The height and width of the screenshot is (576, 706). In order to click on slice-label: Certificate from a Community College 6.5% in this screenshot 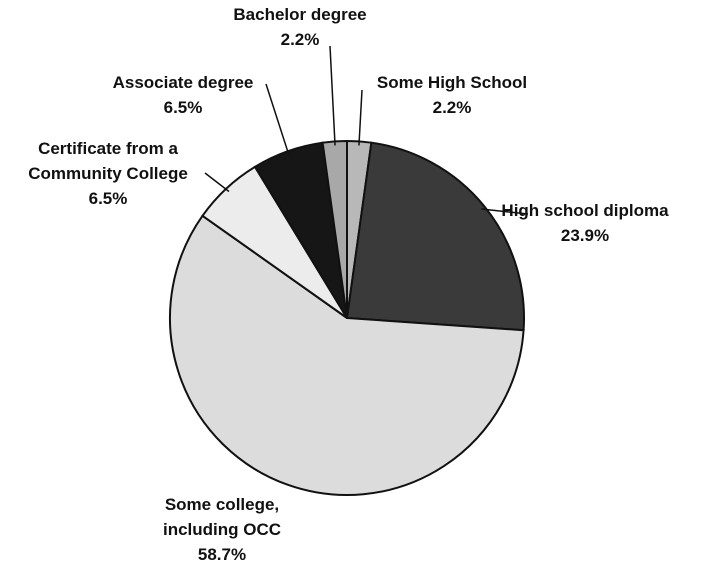, I will do `click(108, 173)`.